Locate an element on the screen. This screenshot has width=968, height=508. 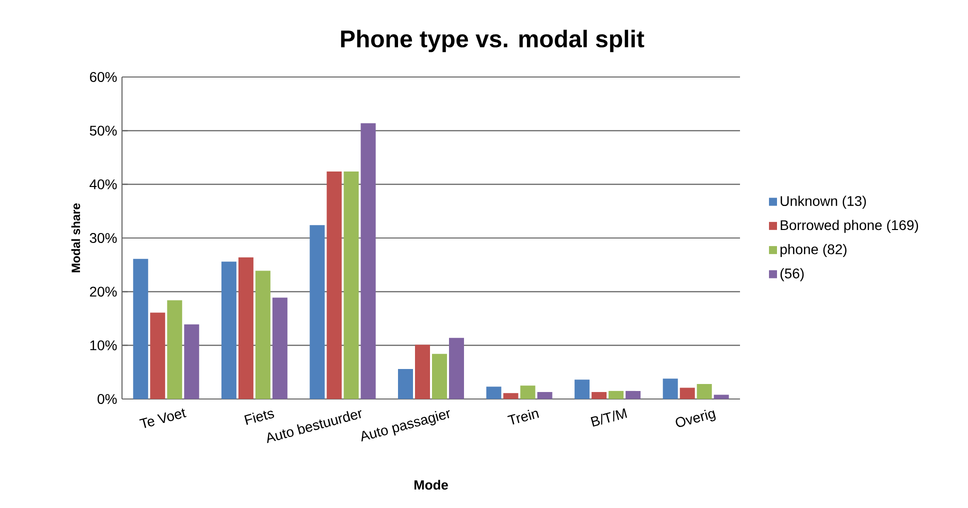
x-axis-title: Mode is located at coordinates (431, 485).